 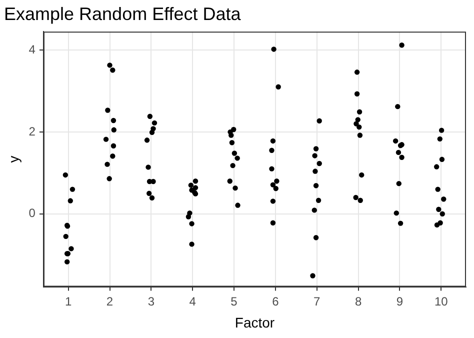 What do you see at coordinates (32, 131) in the screenshot?
I see `y-tick-label: 2` at bounding box center [32, 131].